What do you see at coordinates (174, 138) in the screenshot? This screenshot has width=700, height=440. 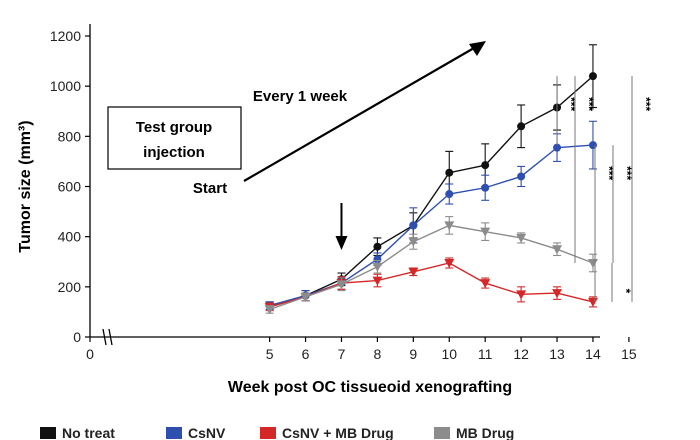 I see `annotation-box` at bounding box center [174, 138].